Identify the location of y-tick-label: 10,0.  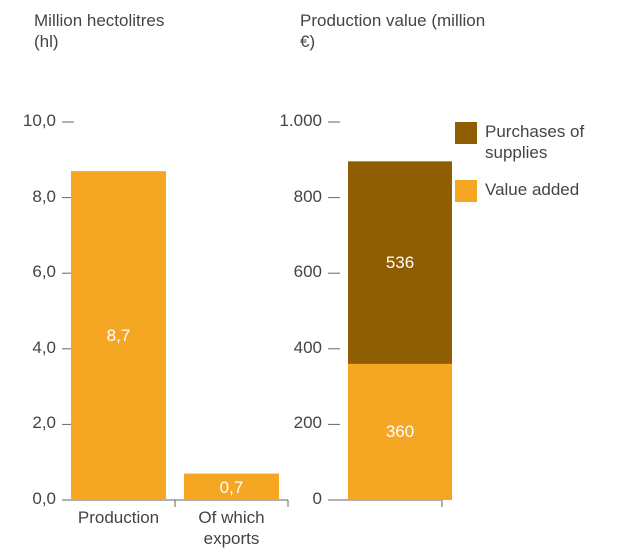
(39, 120).